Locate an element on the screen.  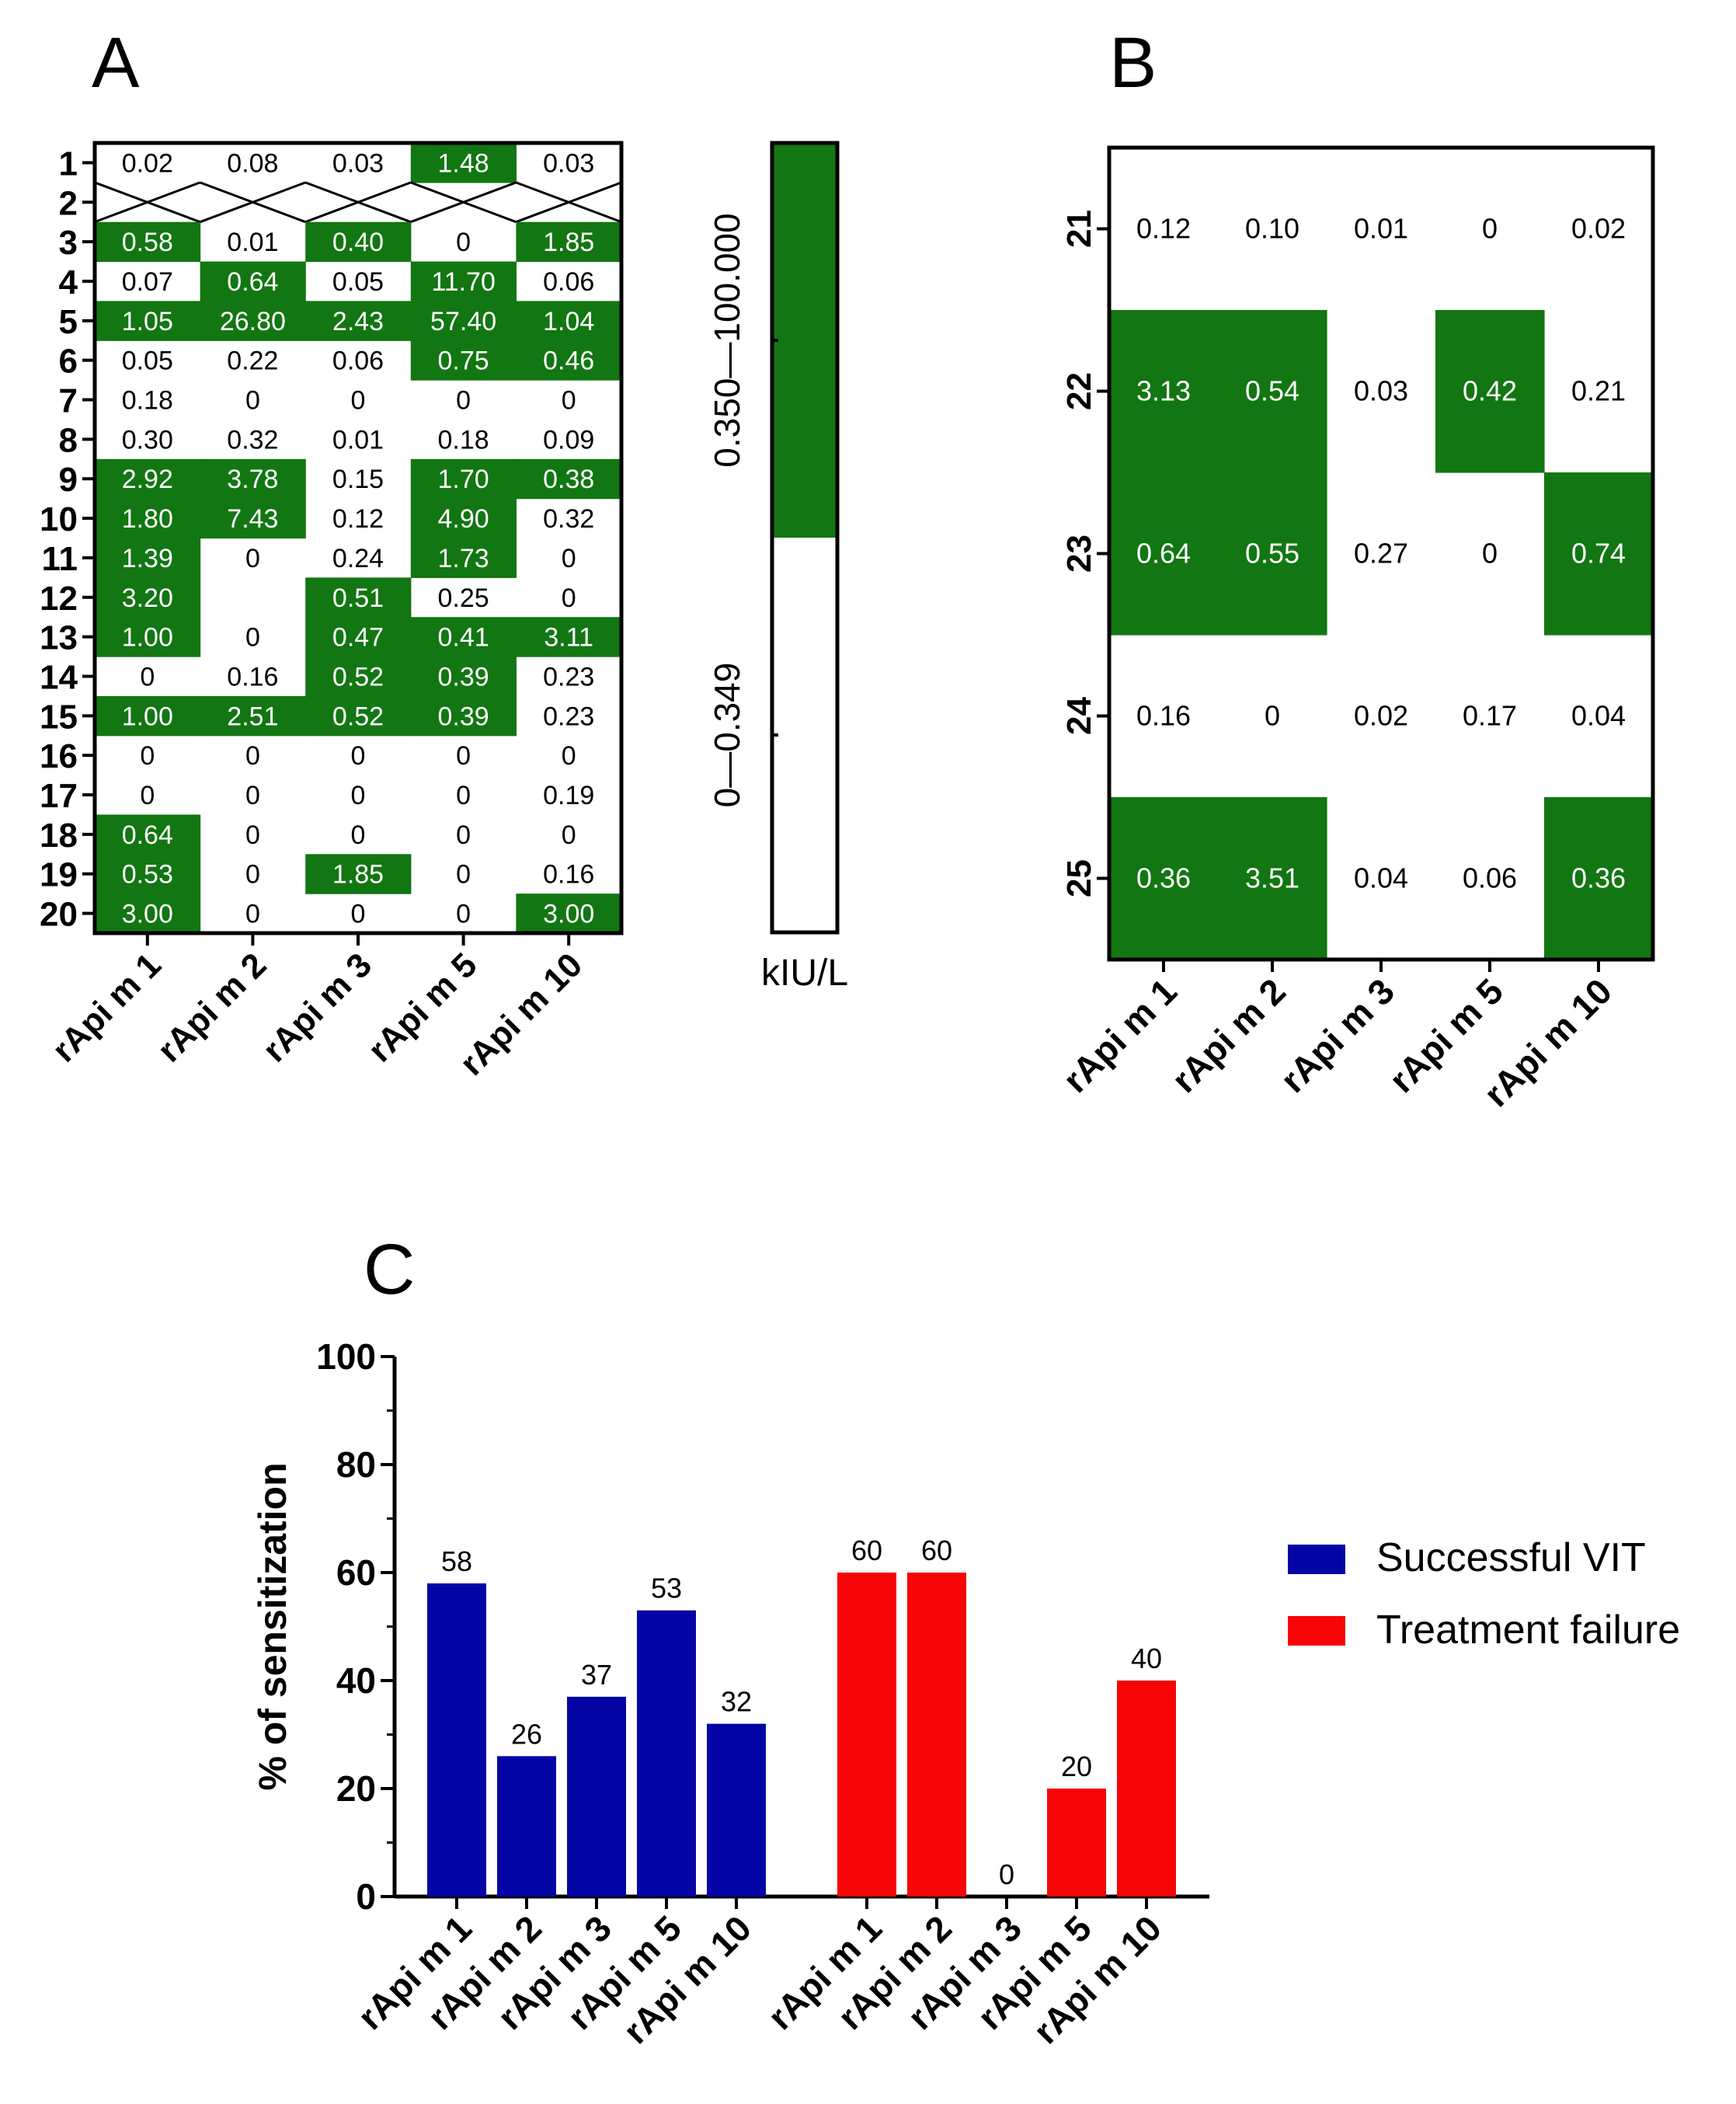
panel-b-letter: B is located at coordinates (1133, 63).